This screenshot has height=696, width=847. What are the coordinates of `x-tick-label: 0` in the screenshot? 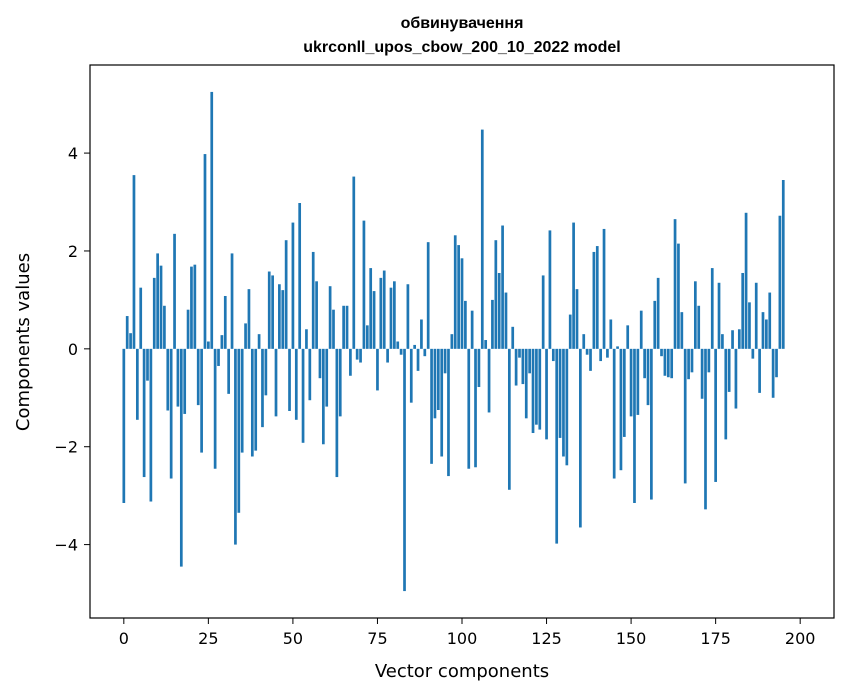 It's located at (124, 638).